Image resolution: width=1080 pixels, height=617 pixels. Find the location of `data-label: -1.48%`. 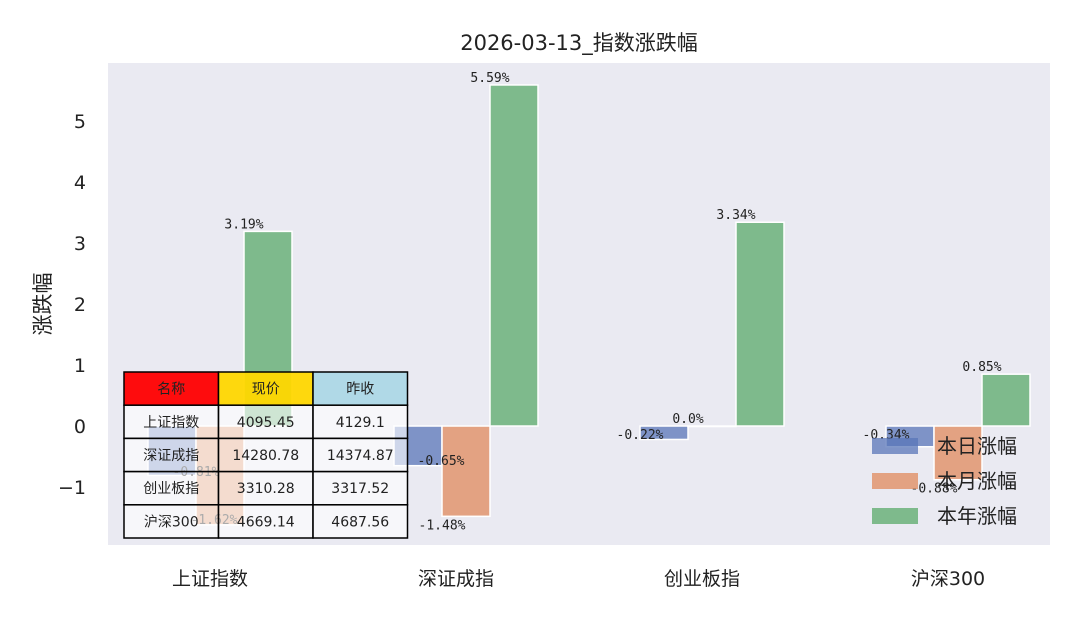

data-label: -1.48% is located at coordinates (442, 525).